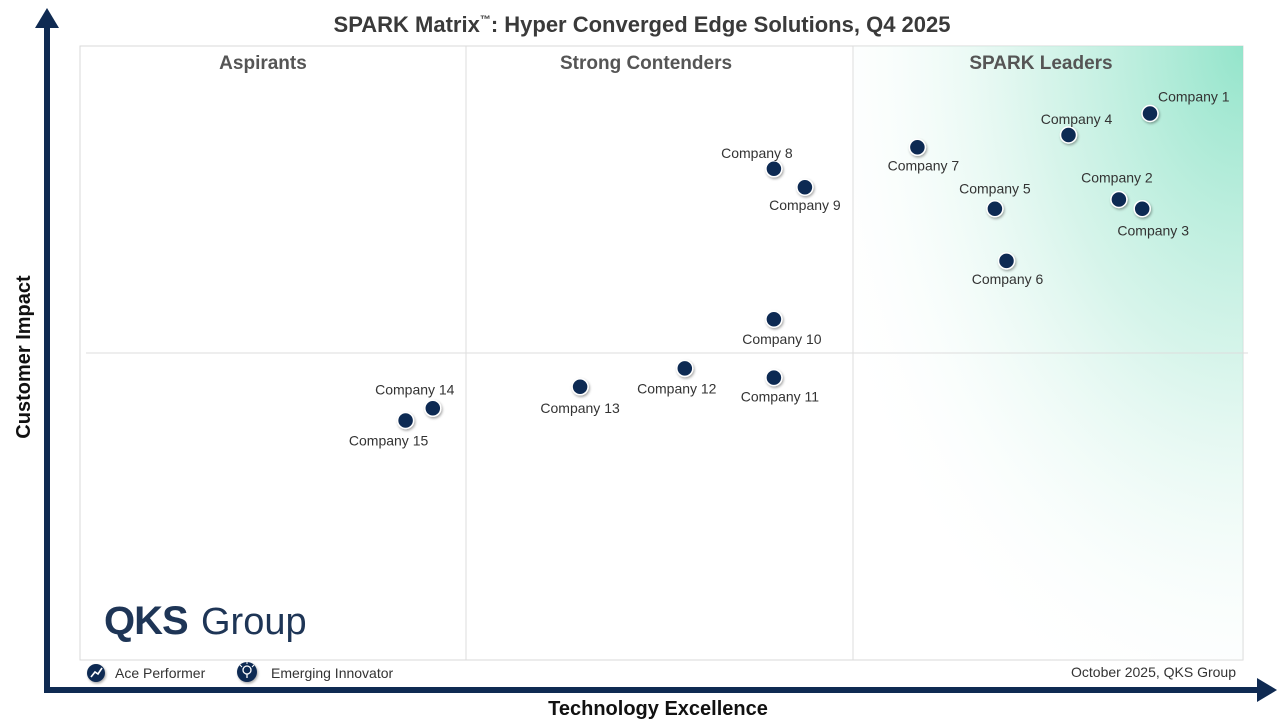  What do you see at coordinates (1153, 672) in the screenshot?
I see `source-note: October 2025, QKS Group` at bounding box center [1153, 672].